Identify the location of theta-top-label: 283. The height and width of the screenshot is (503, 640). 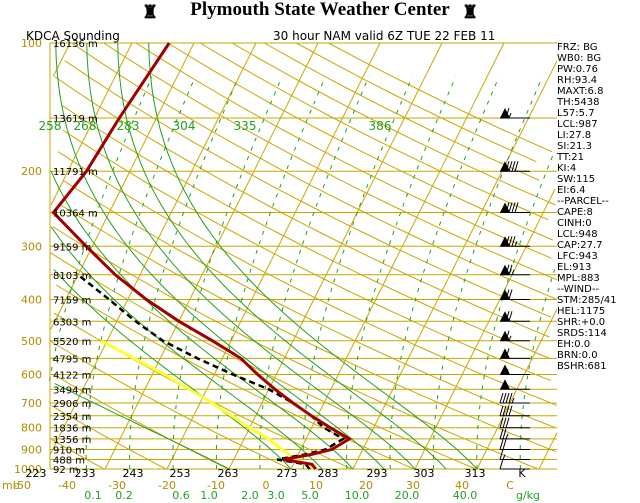
(128, 126).